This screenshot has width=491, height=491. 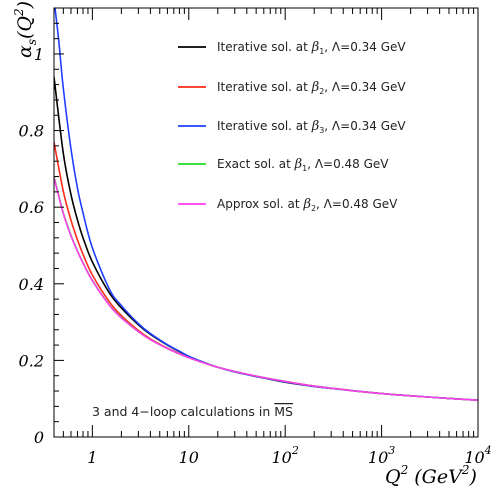 I want to click on legend-entry: Iterative sol. at β1, Λ=0.34 GeV, so click(x=292, y=48).